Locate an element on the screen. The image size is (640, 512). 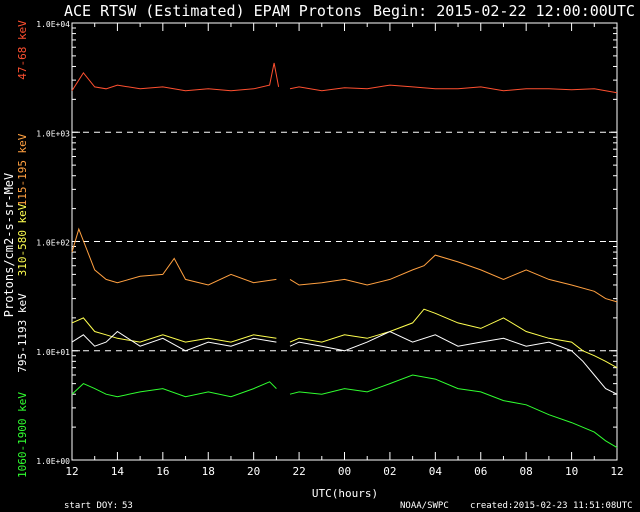
series-label: 795-1193 keV is located at coordinates (22, 333).